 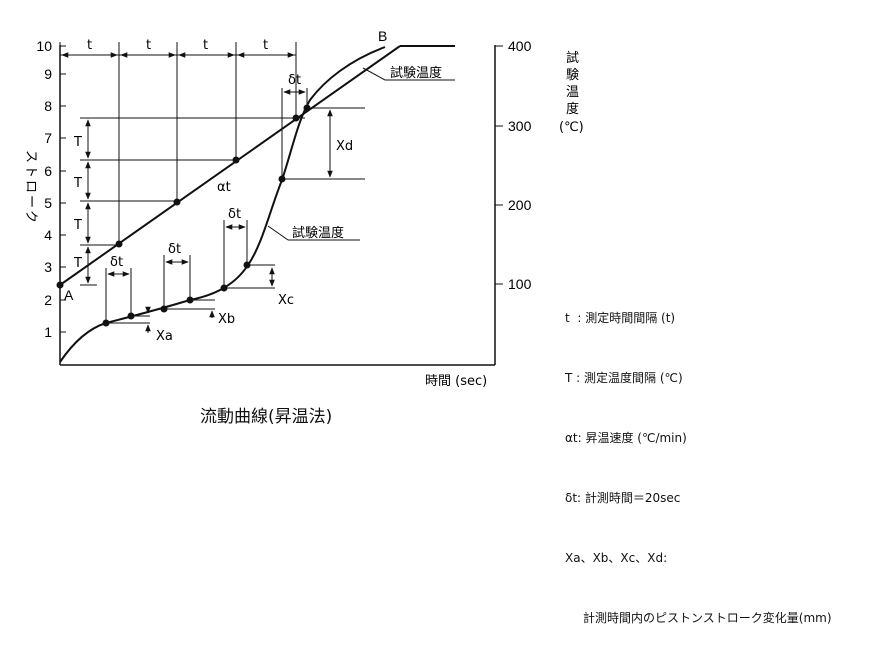 I want to click on x-change-markers, so click(x=235, y=220).